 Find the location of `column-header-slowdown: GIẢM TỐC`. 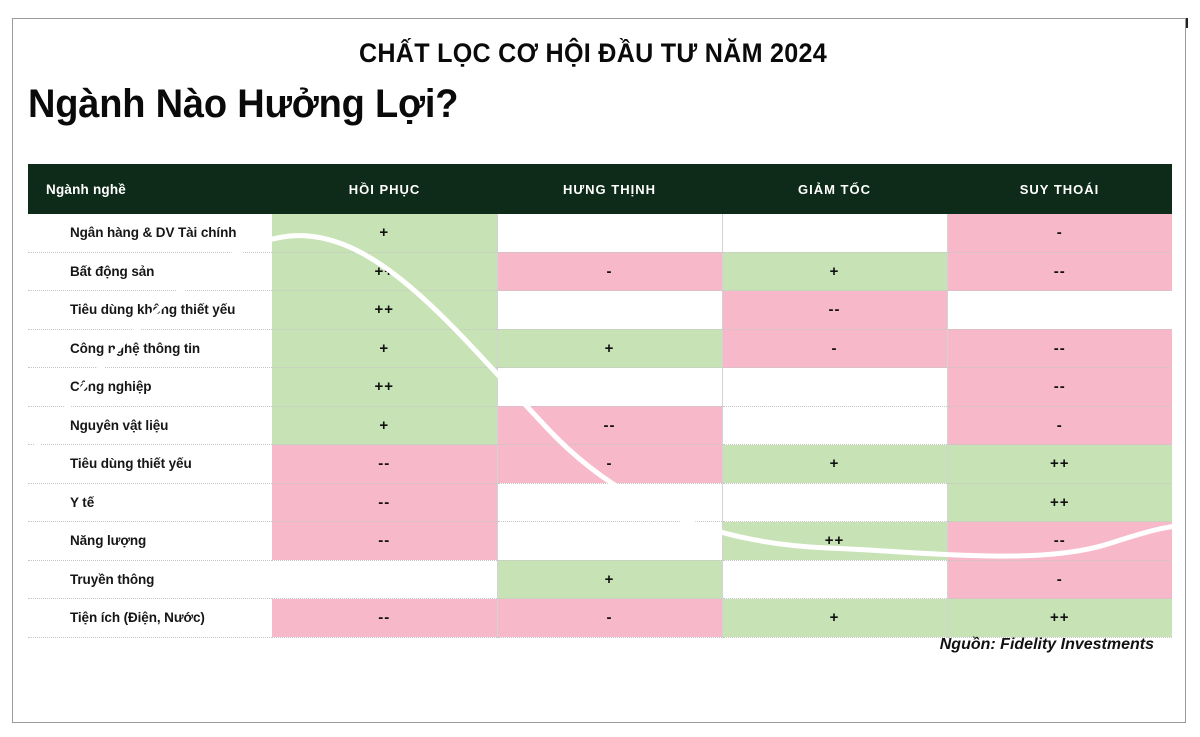

column-header-slowdown: GIẢM TỐC is located at coordinates (834, 189).